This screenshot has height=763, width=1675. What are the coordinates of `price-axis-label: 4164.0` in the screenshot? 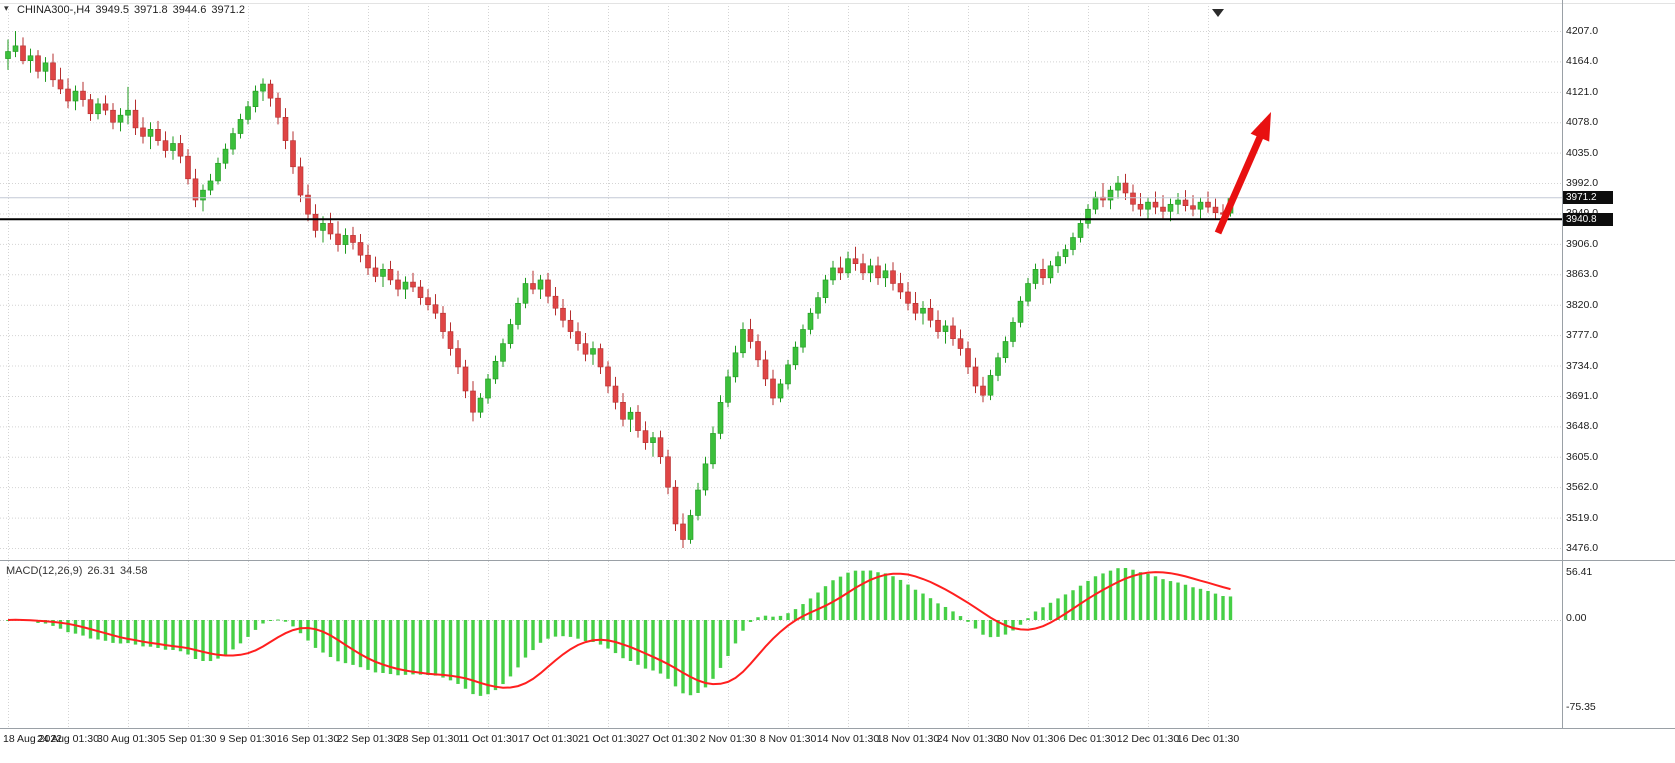 It's located at (1582, 61).